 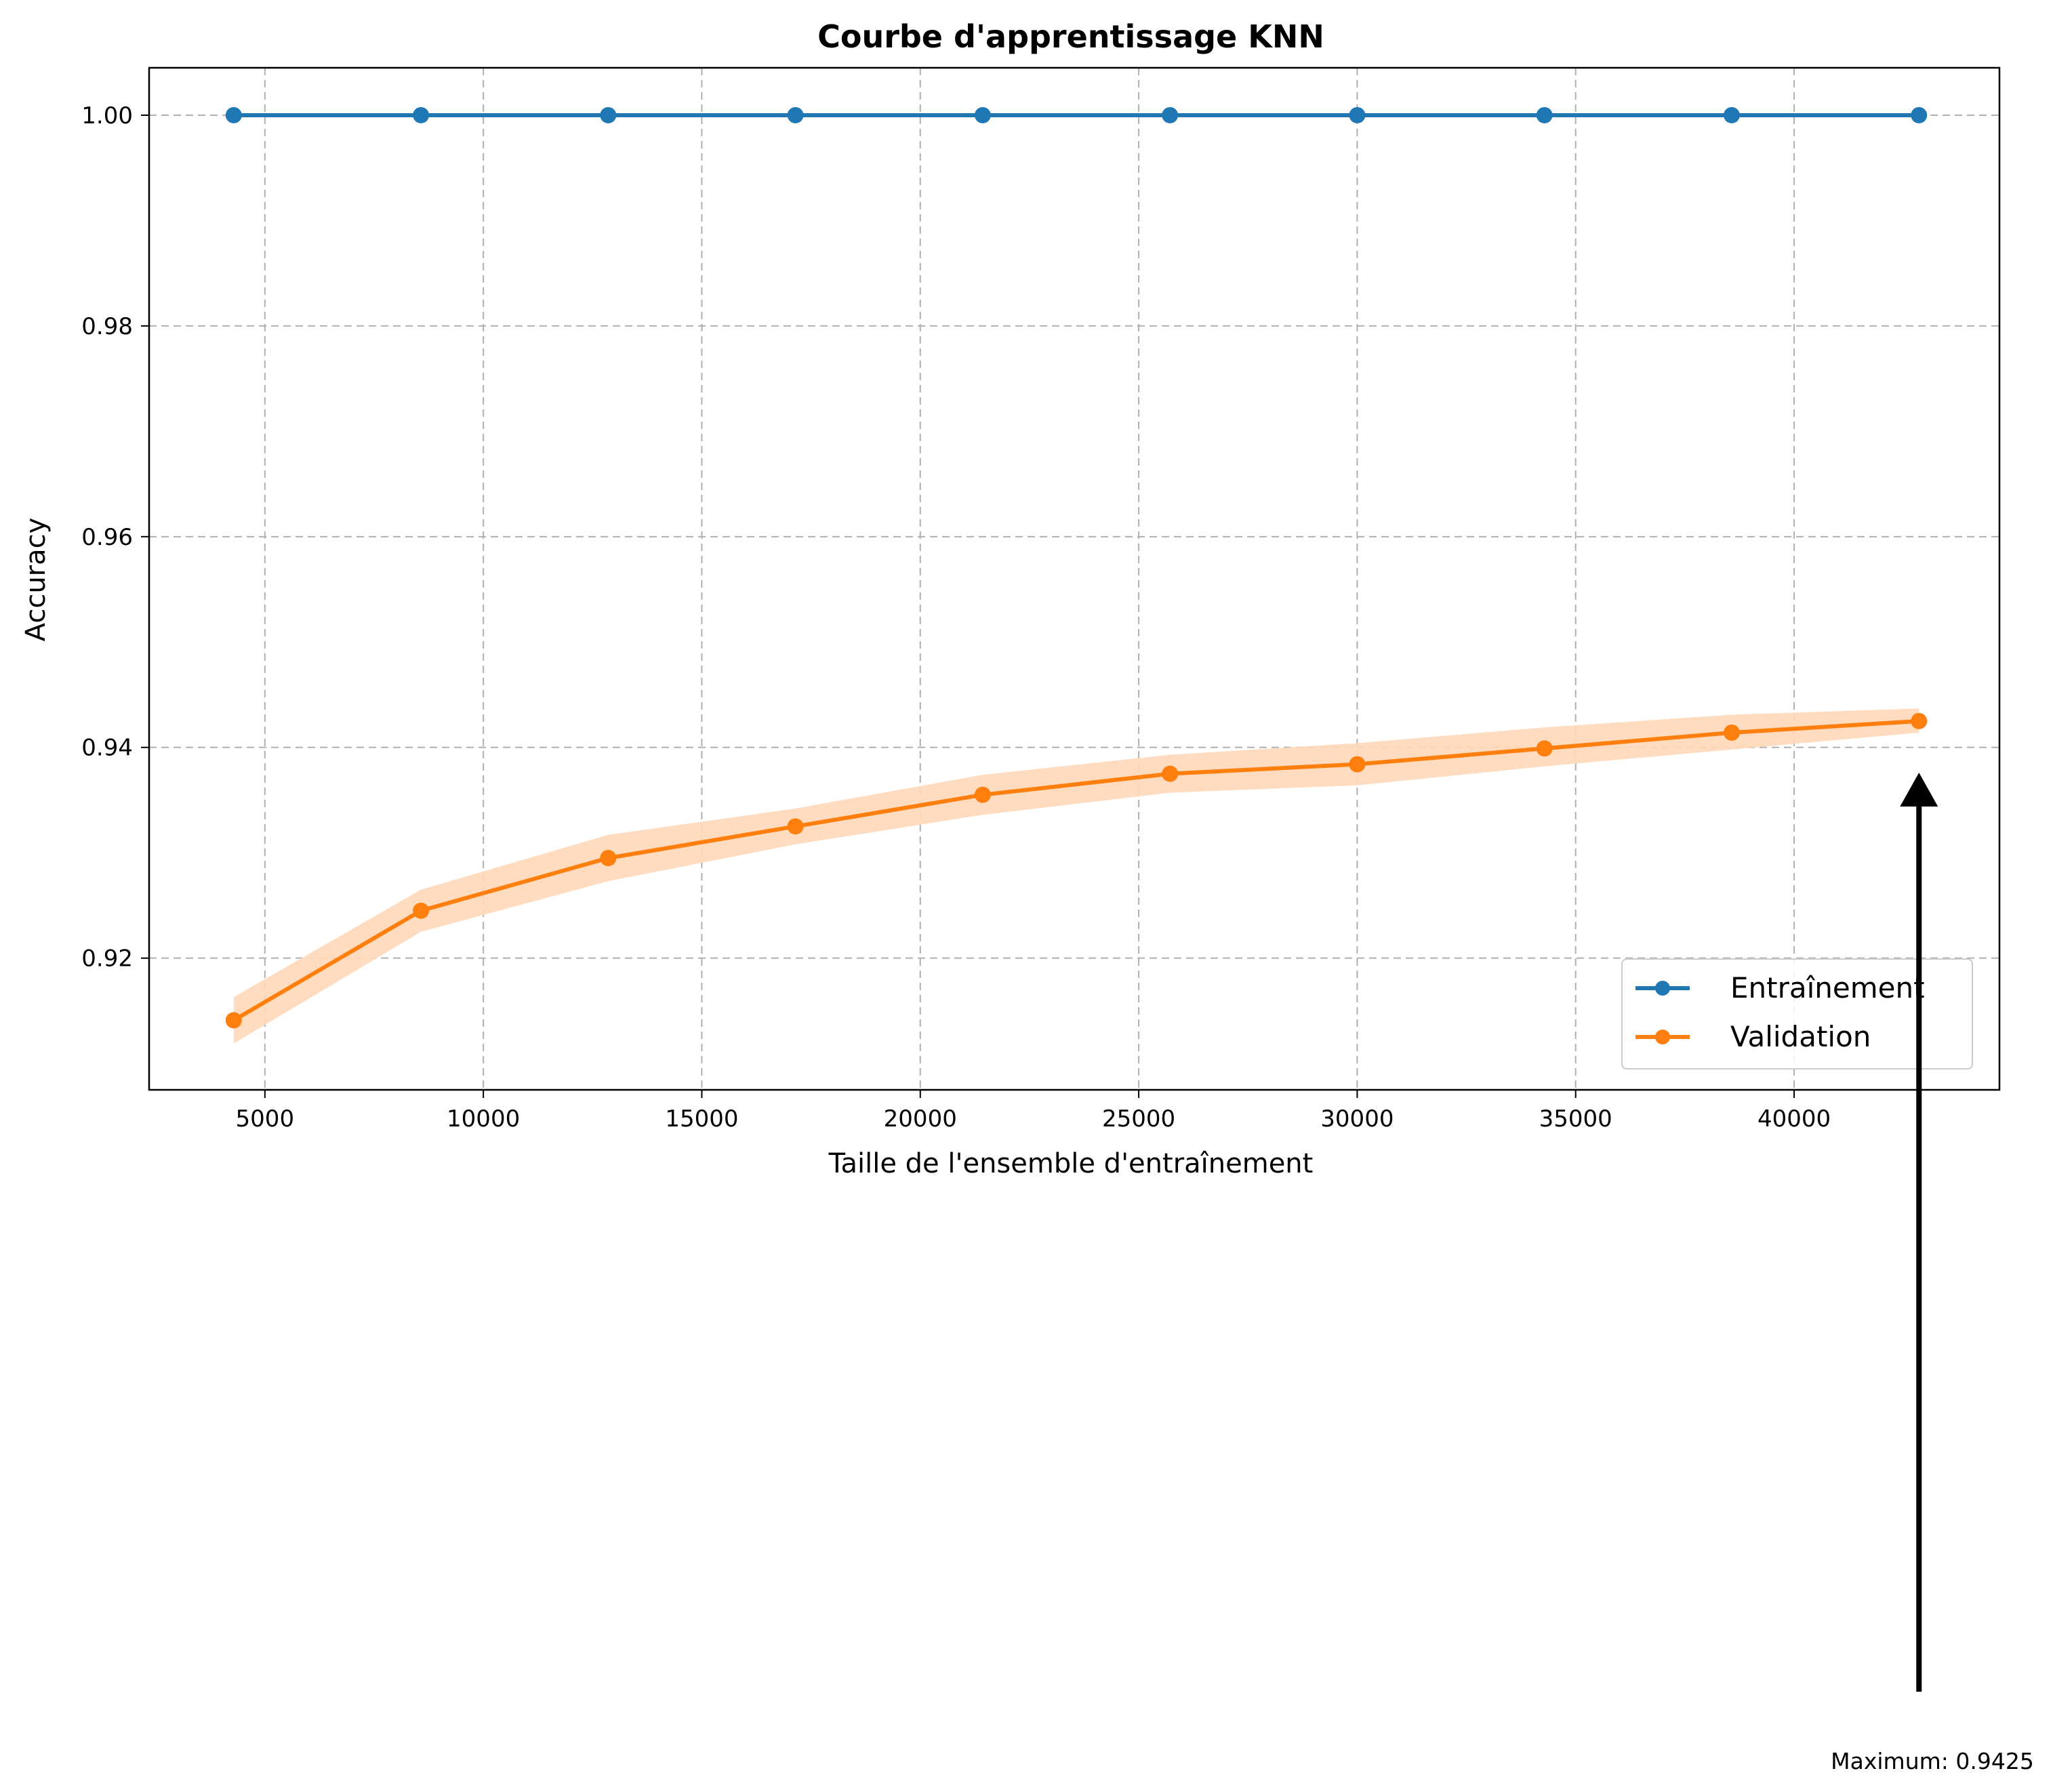 I want to click on y-tick-label: 0.96, so click(x=107, y=537).